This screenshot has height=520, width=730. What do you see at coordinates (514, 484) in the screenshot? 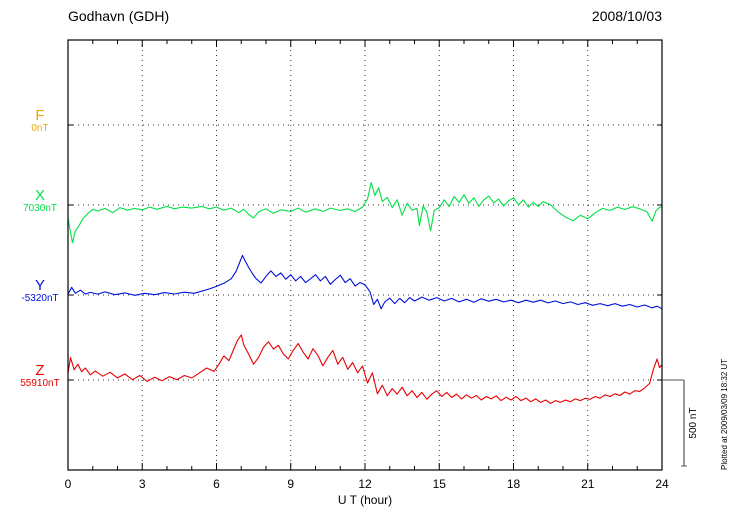
I see `x-tick-label: 18` at bounding box center [514, 484].